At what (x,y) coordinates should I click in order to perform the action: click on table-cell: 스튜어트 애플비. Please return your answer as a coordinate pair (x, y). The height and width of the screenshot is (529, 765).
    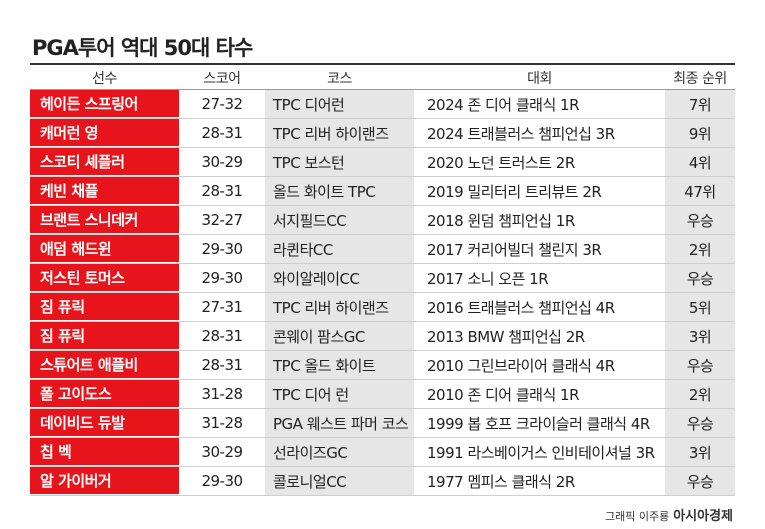
    Looking at the image, I should click on (106, 365).